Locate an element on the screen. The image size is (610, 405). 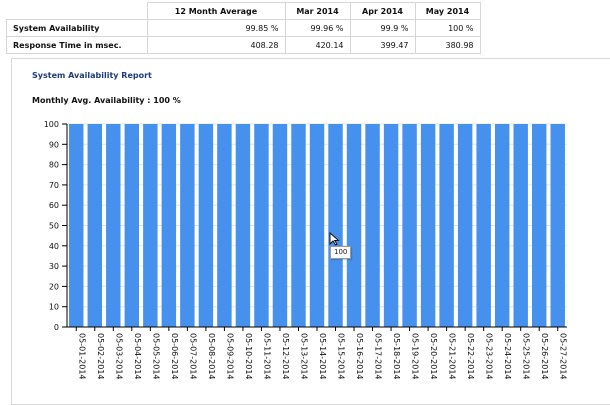
x-tick-label: 05-18-2014 is located at coordinates (396, 356).